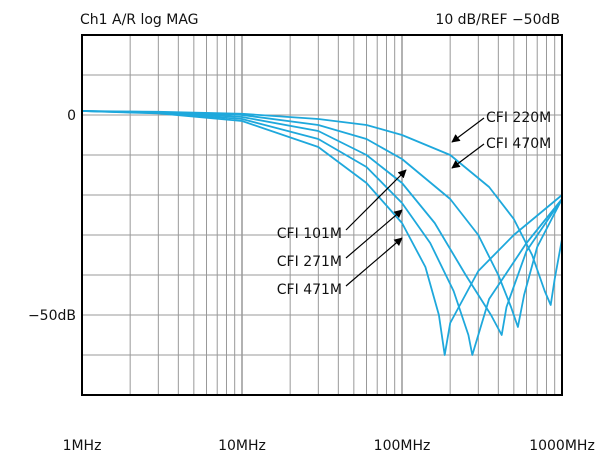  Describe the element at coordinates (497, 20) in the screenshot. I see `chart-header-right: 10 dB/REF −50dB` at that location.